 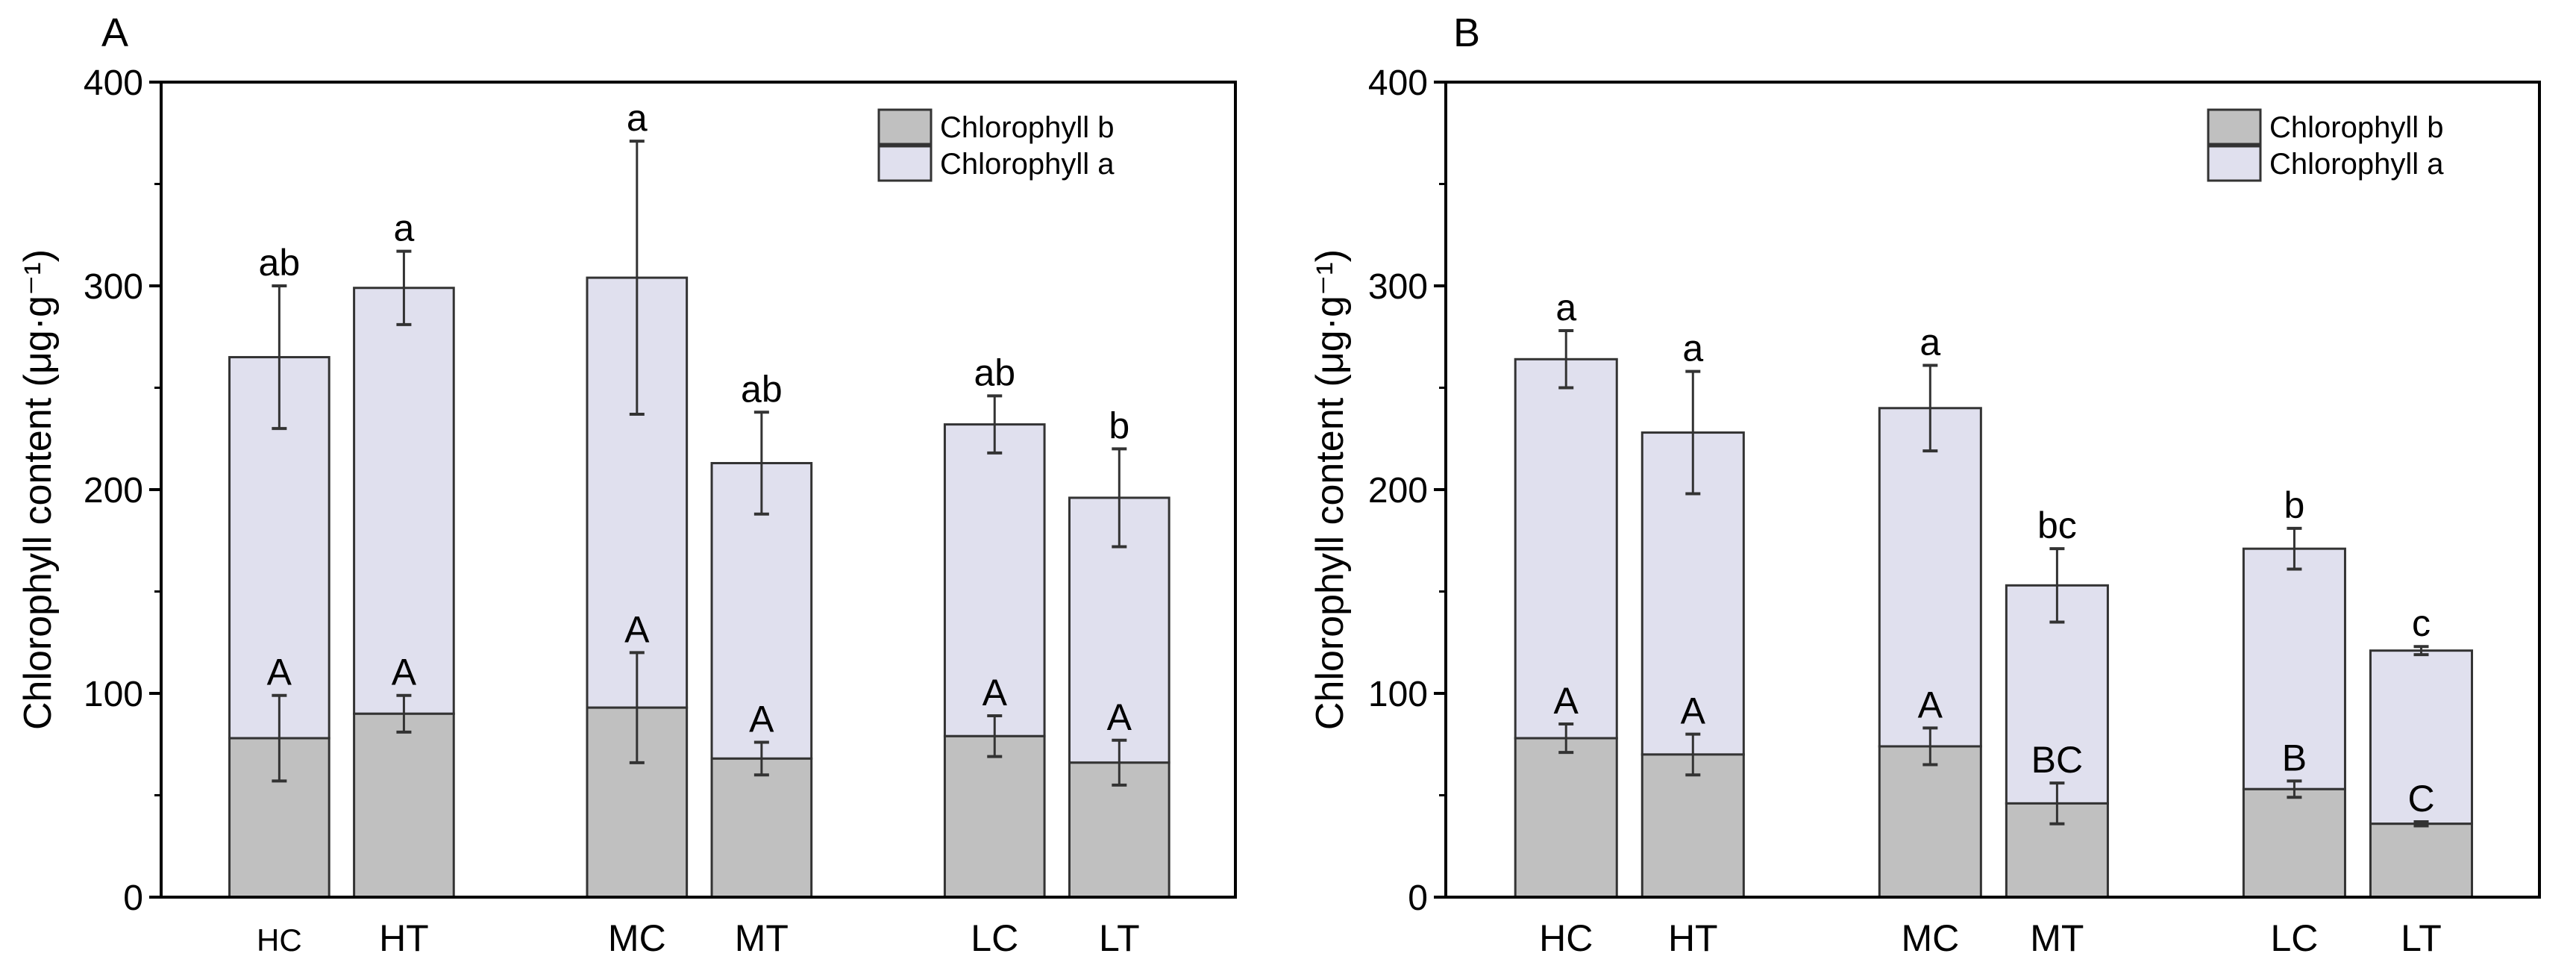 What do you see at coordinates (114, 32) in the screenshot?
I see `panel-label: A` at bounding box center [114, 32].